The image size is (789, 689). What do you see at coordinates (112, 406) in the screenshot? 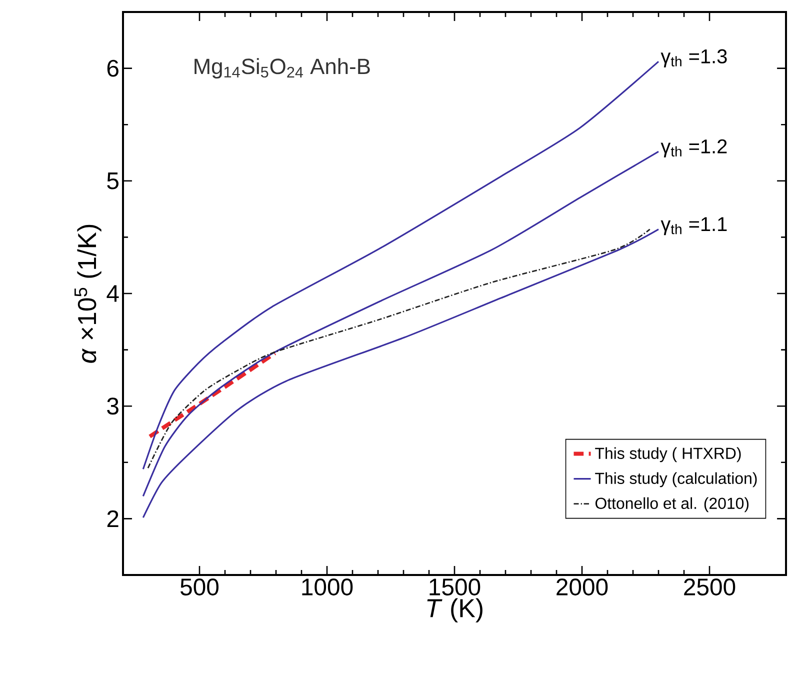
I see `y-tick-label: 3` at bounding box center [112, 406].